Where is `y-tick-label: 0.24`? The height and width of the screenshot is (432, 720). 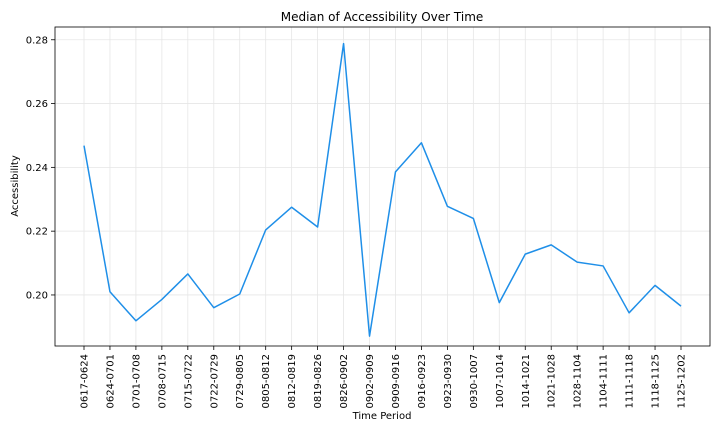
y-tick-label: 0.24 is located at coordinates (37, 168).